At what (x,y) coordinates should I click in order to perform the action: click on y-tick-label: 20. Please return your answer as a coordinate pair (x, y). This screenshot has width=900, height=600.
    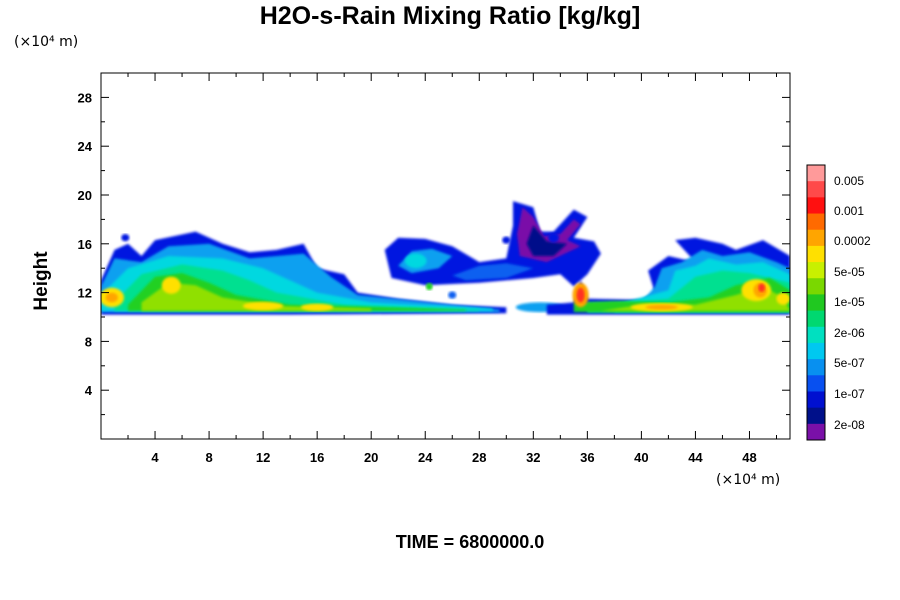
    Looking at the image, I should click on (85, 195).